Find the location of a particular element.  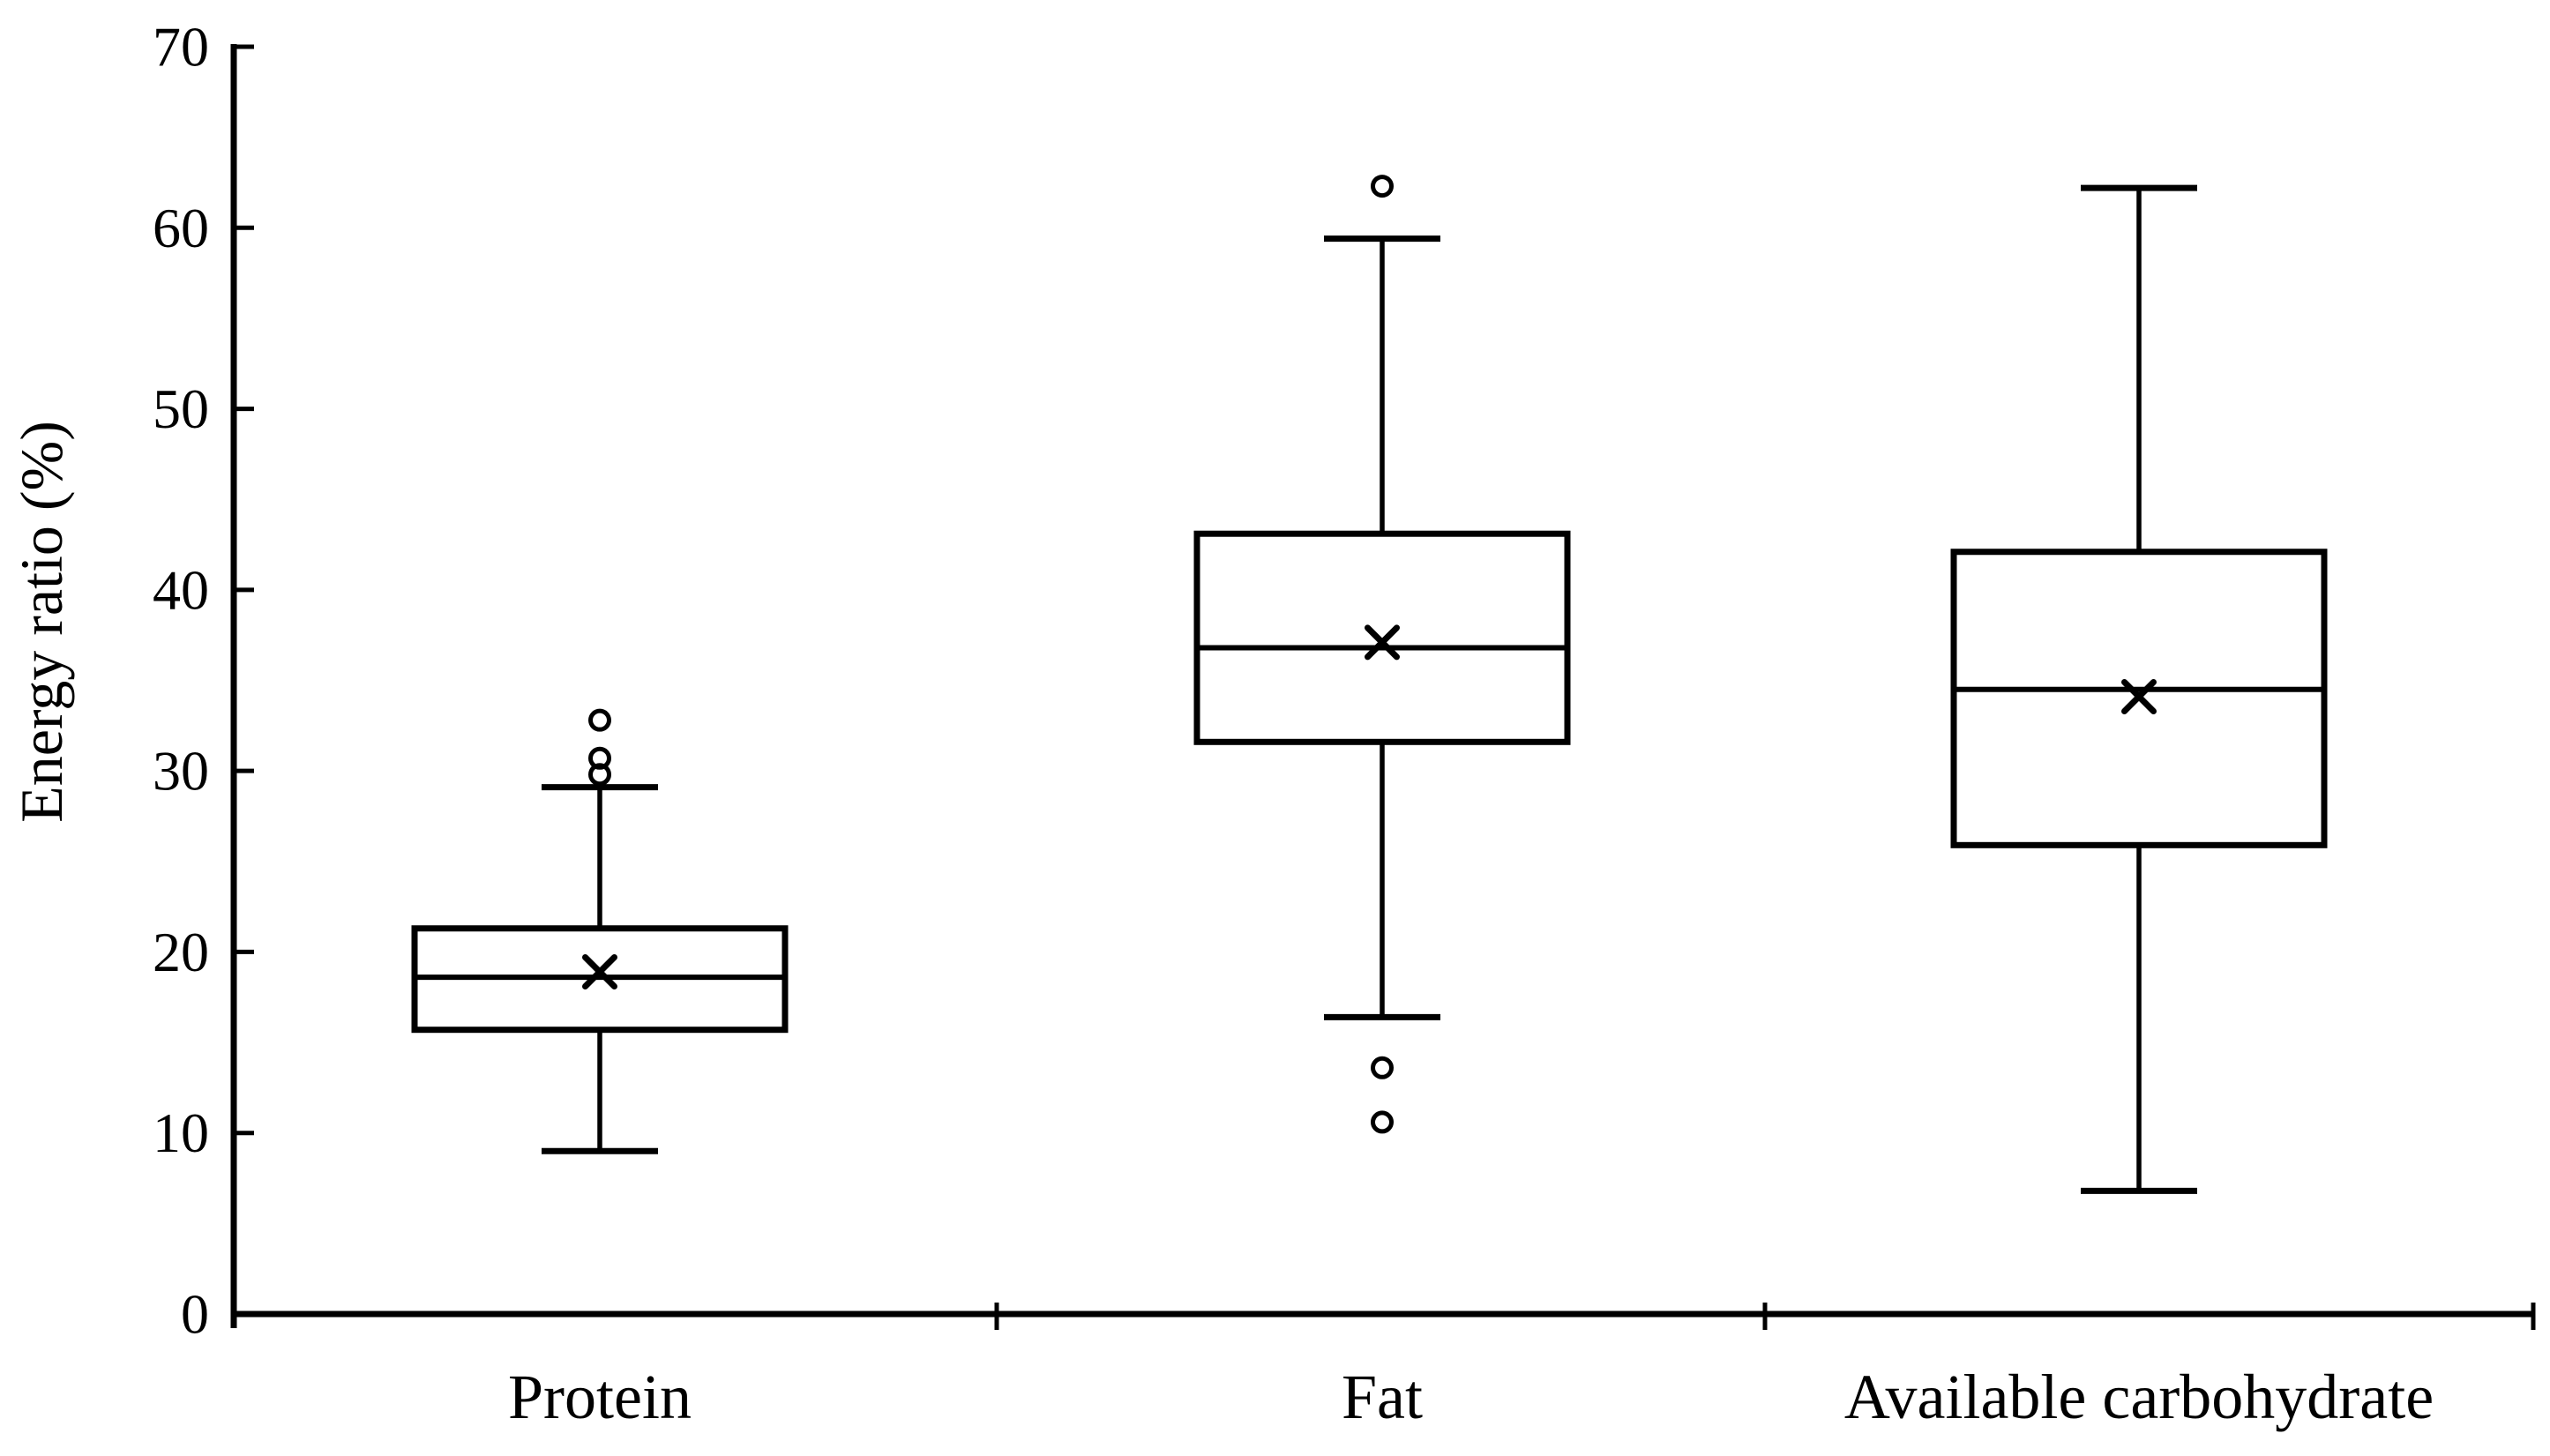

y-tick-label-30: 30 is located at coordinates (181, 771).